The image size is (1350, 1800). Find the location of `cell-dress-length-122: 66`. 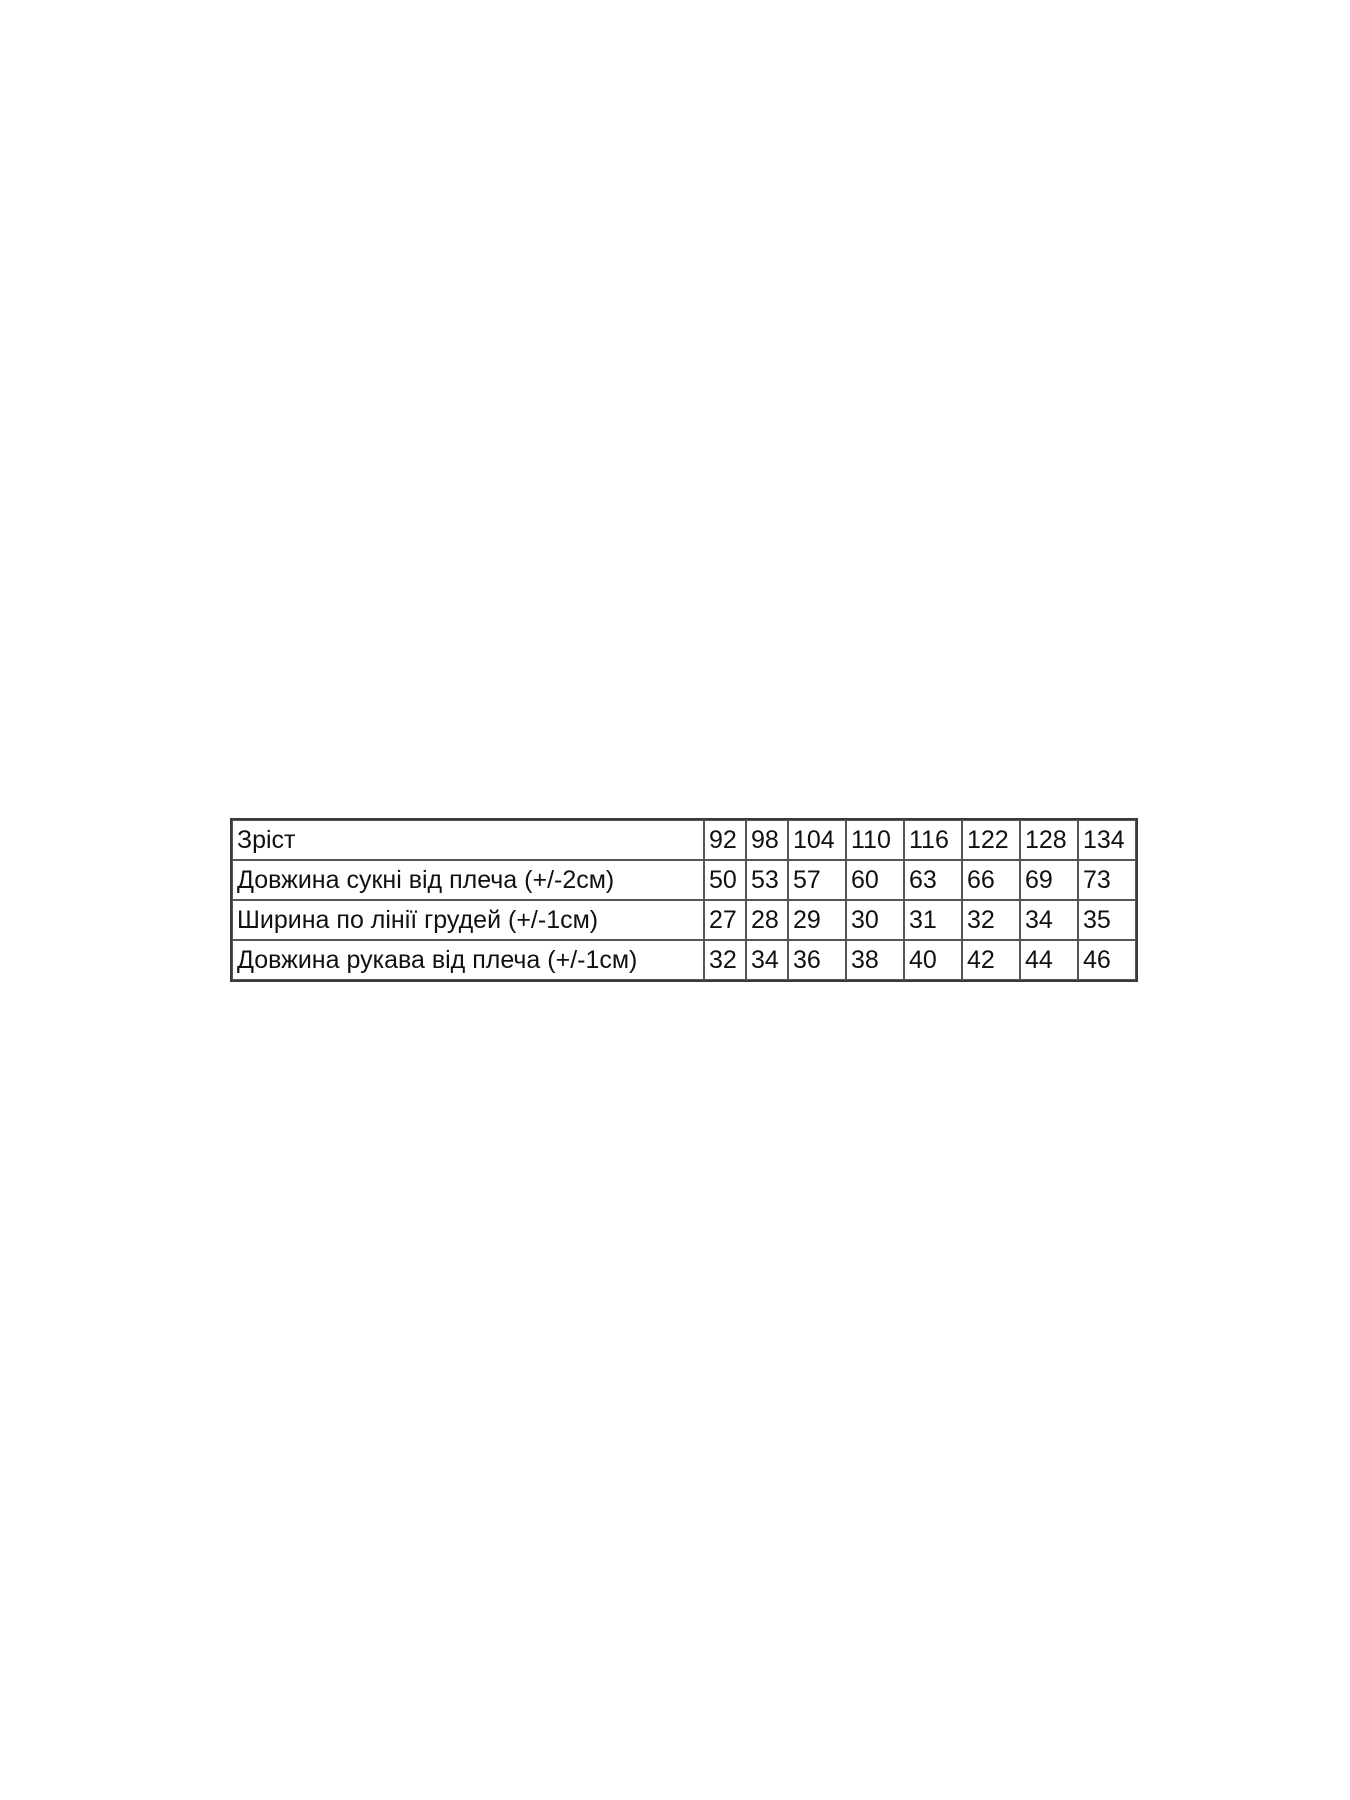

cell-dress-length-122: 66 is located at coordinates (991, 880).